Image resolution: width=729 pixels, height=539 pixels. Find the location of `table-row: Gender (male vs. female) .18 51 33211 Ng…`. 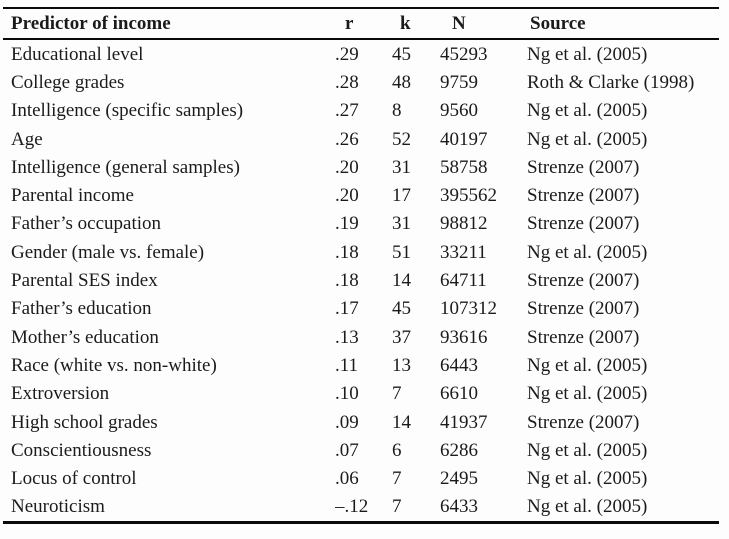

table-row: Gender (male vs. female) .18 51 33211 Ng… is located at coordinates (361, 252).